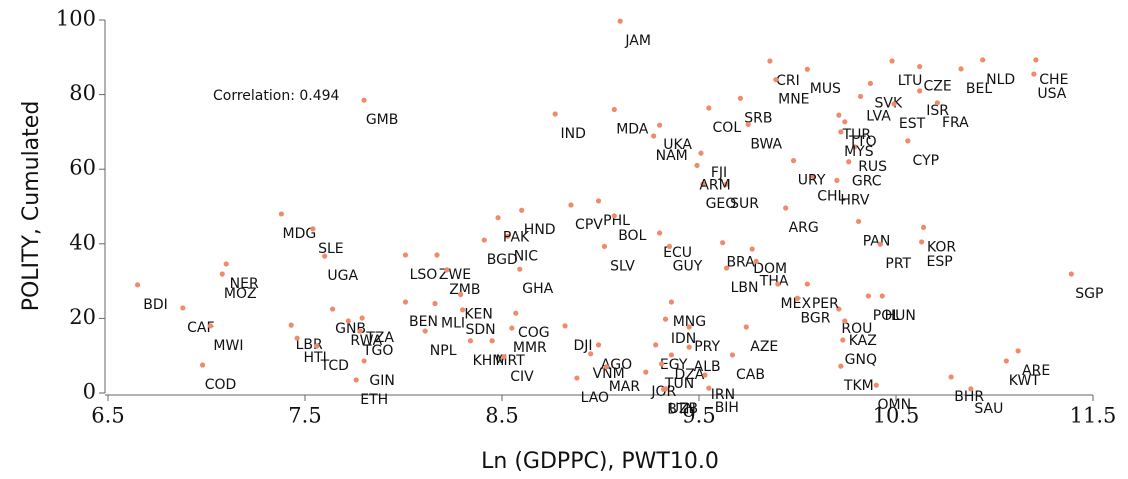  Describe the element at coordinates (334, 366) in the screenshot. I see `point-label: TCD` at that location.